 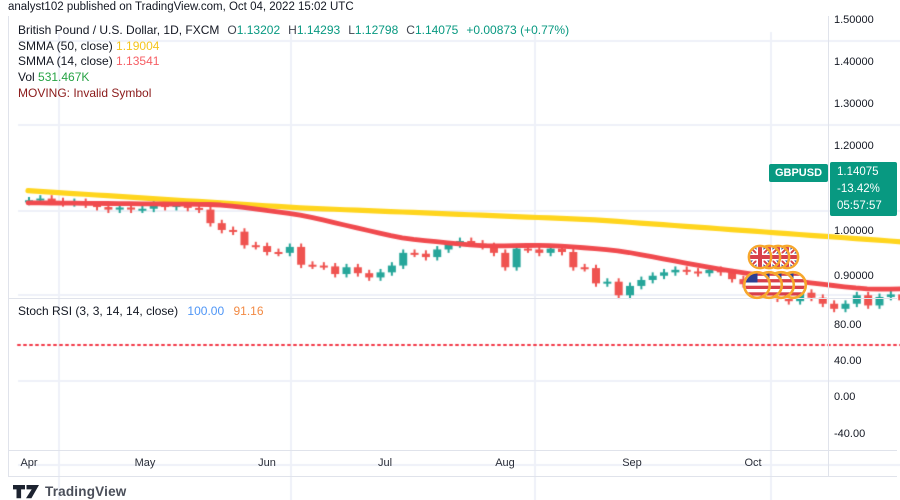 What do you see at coordinates (145, 463) in the screenshot?
I see `month-label-may: May` at bounding box center [145, 463].